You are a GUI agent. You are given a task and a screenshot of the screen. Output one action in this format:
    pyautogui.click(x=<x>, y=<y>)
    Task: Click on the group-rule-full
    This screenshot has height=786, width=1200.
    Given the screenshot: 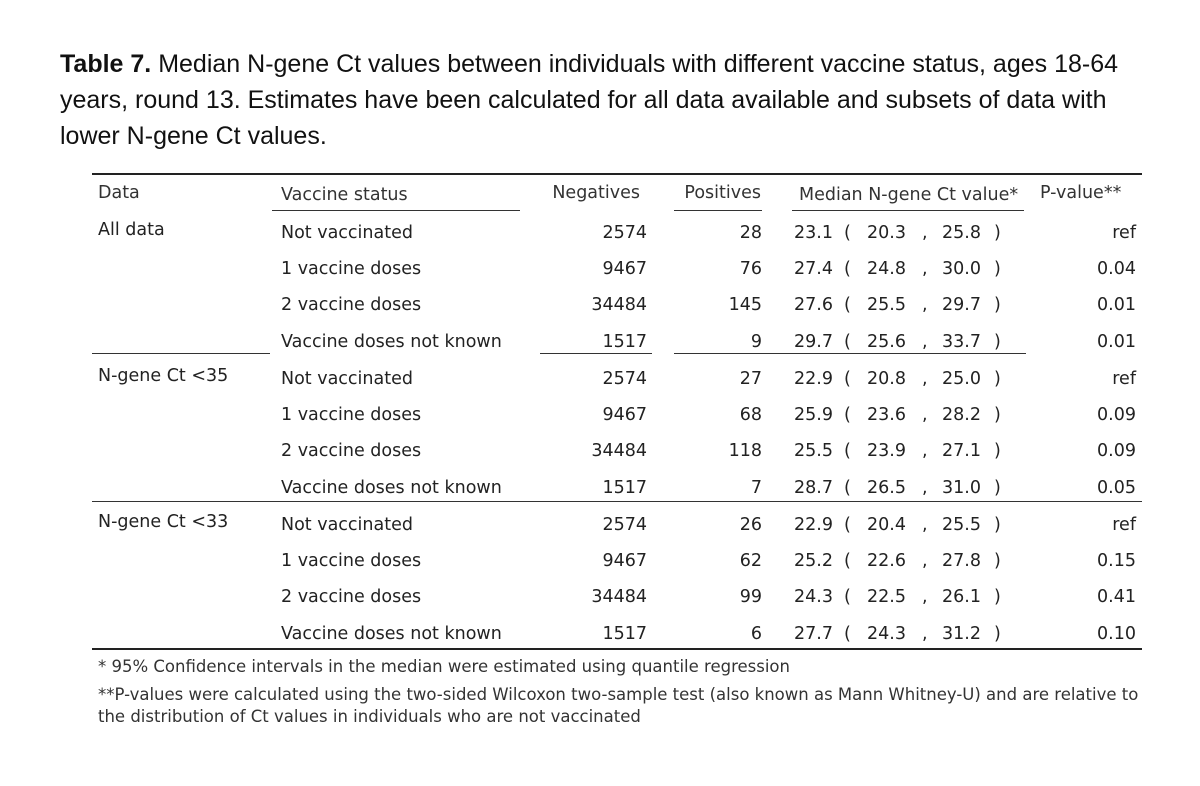 What is the action you would take?
    pyautogui.click(x=617, y=501)
    